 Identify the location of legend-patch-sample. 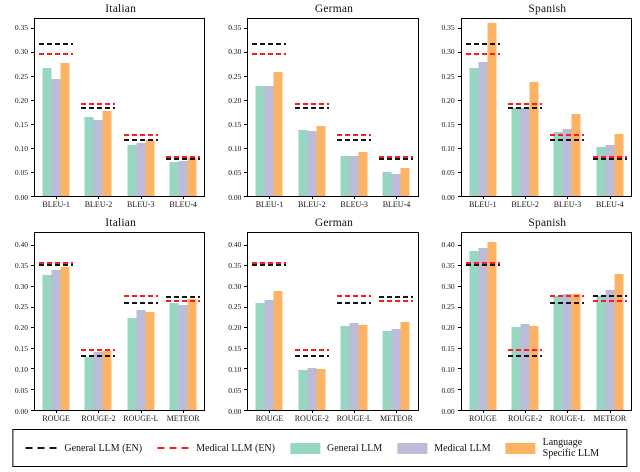
(412, 448).